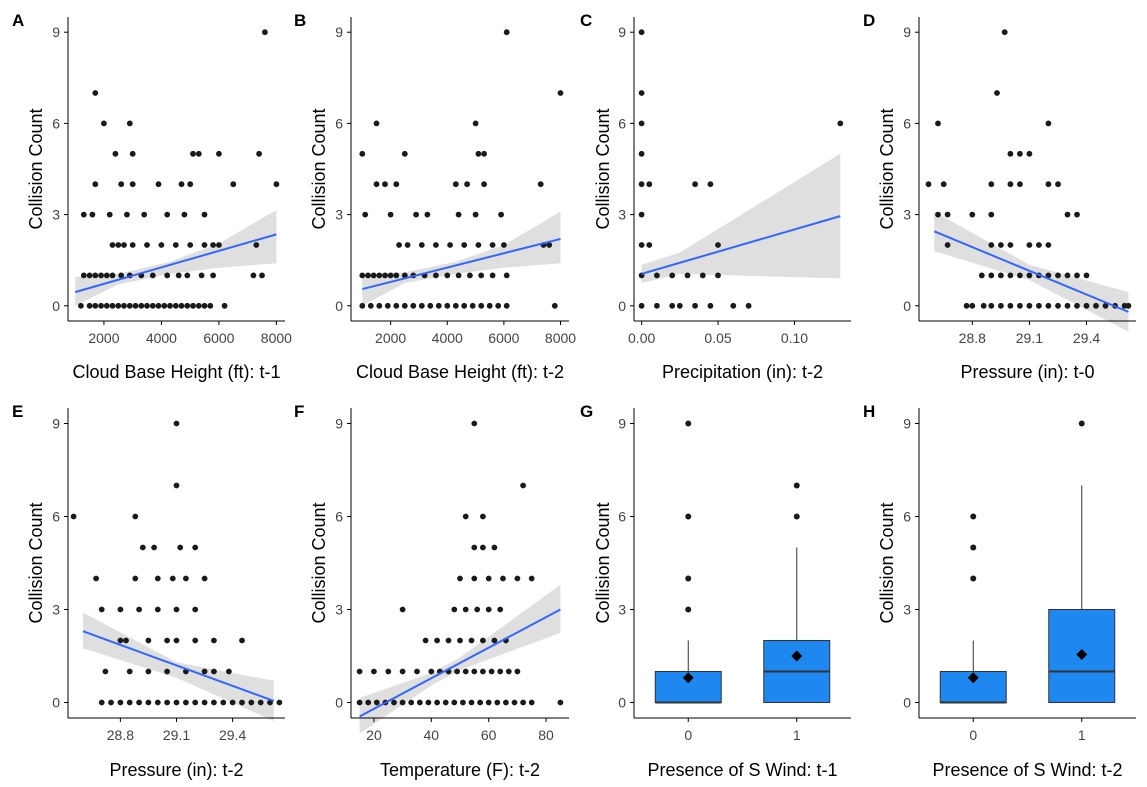 Image resolution: width=1147 pixels, height=787 pixels. What do you see at coordinates (586, 20) in the screenshot?
I see `panel-letter: C` at bounding box center [586, 20].